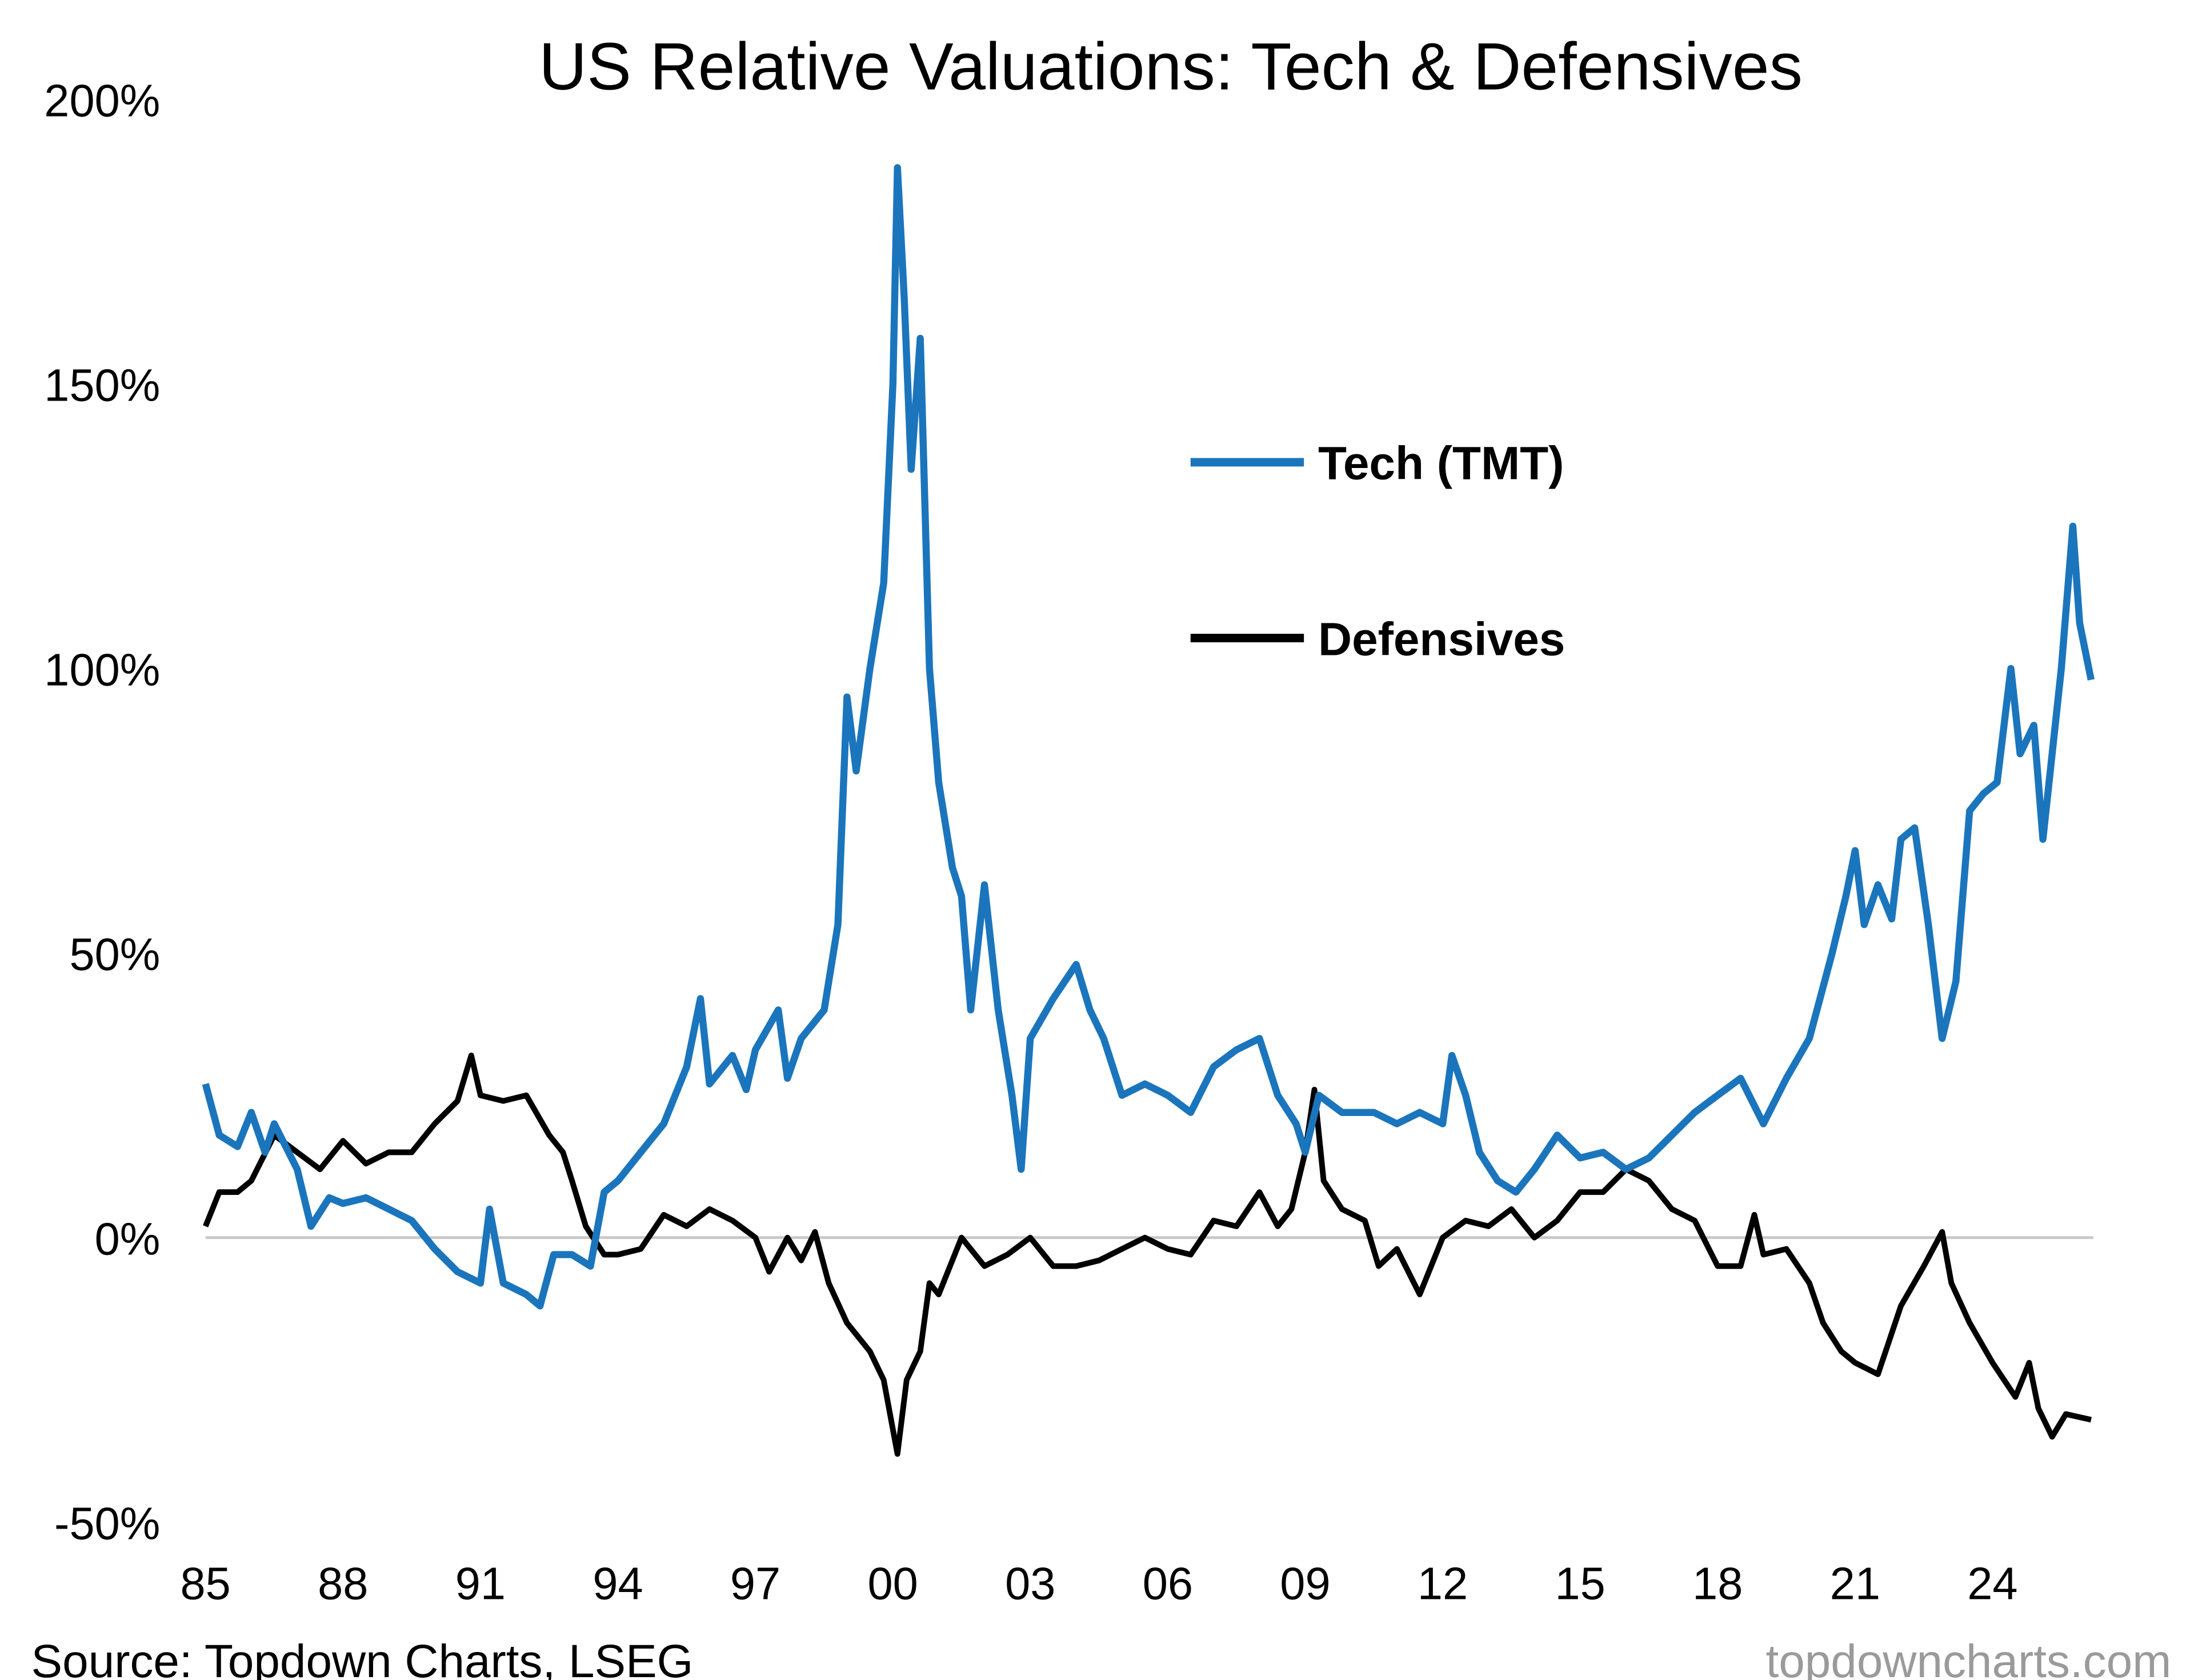  I want to click on y-tick-label: 200%, so click(102, 100).